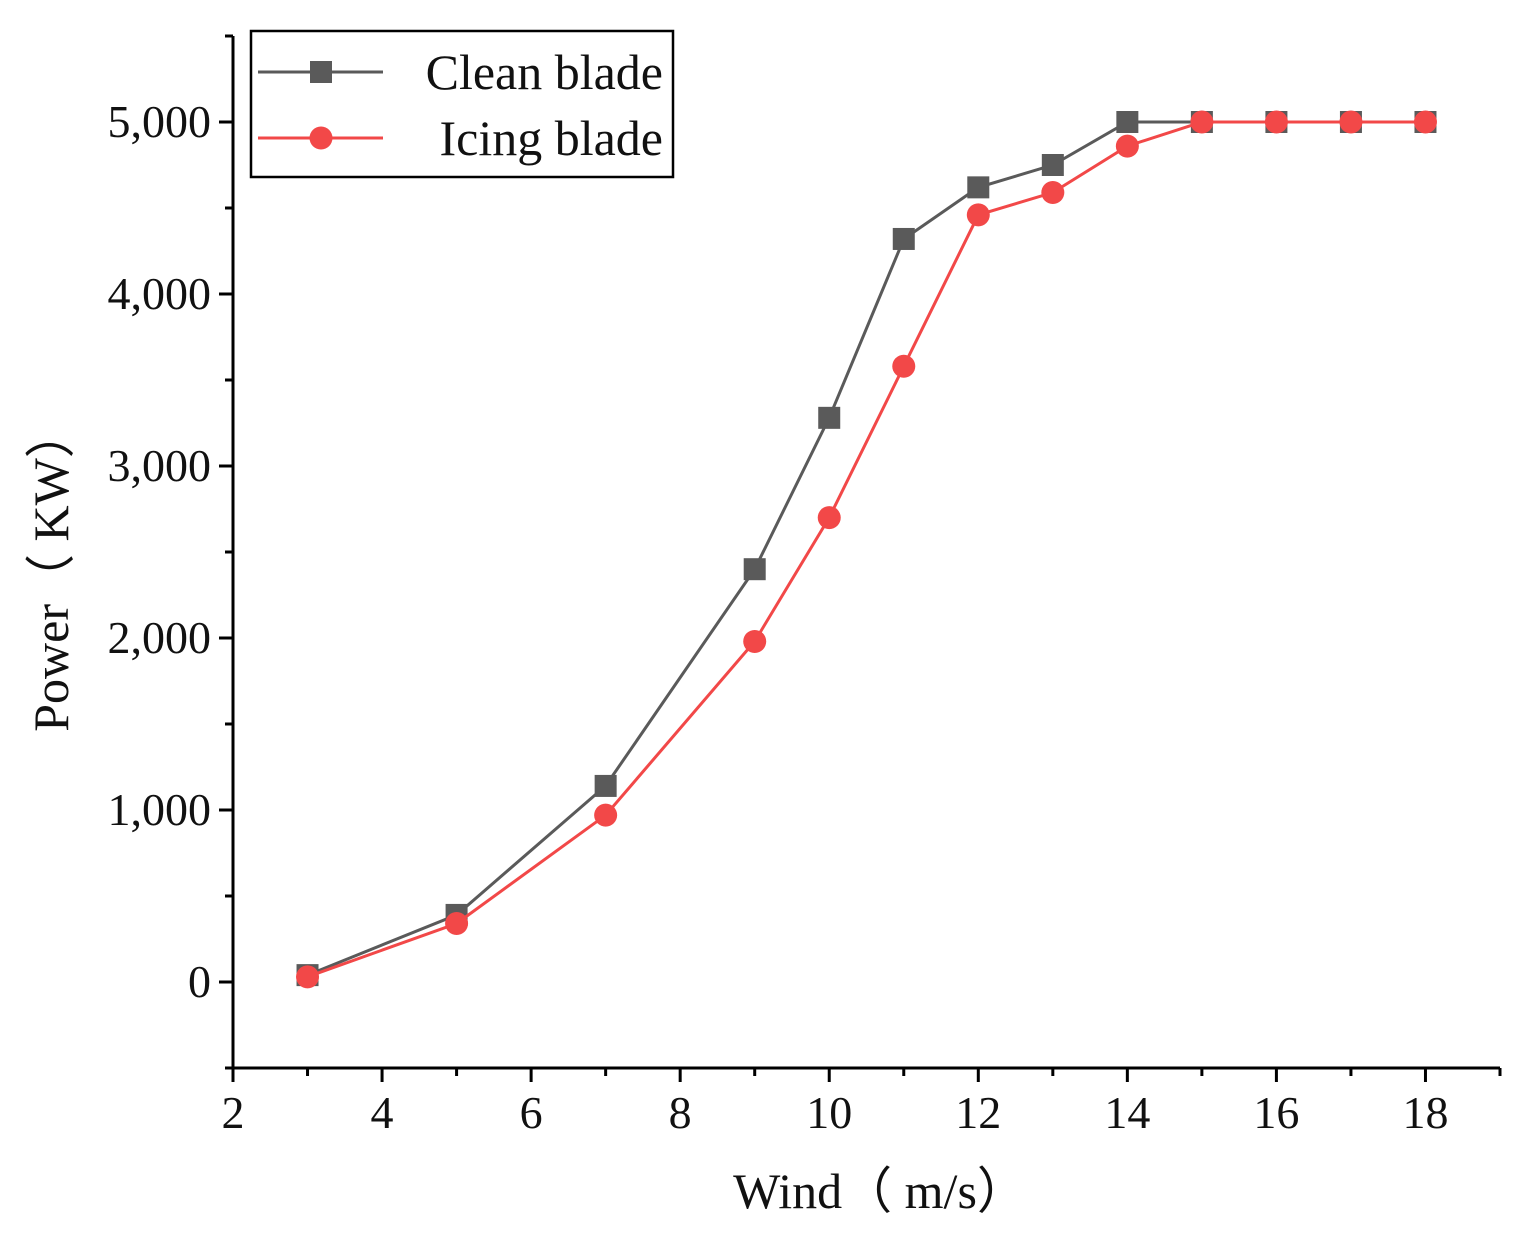 The image size is (1527, 1245). I want to click on x-tick-label: 6, so click(531, 1112).